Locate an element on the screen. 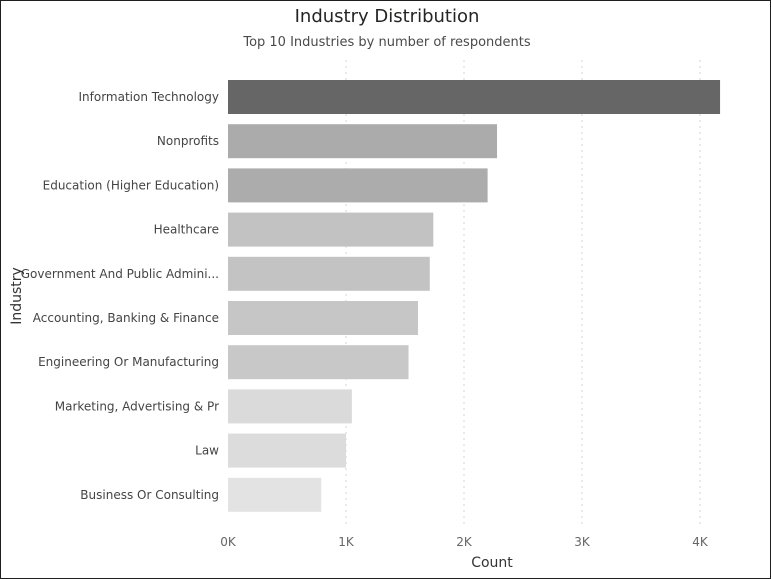  category-label: Business Or Consulting is located at coordinates (149, 495).